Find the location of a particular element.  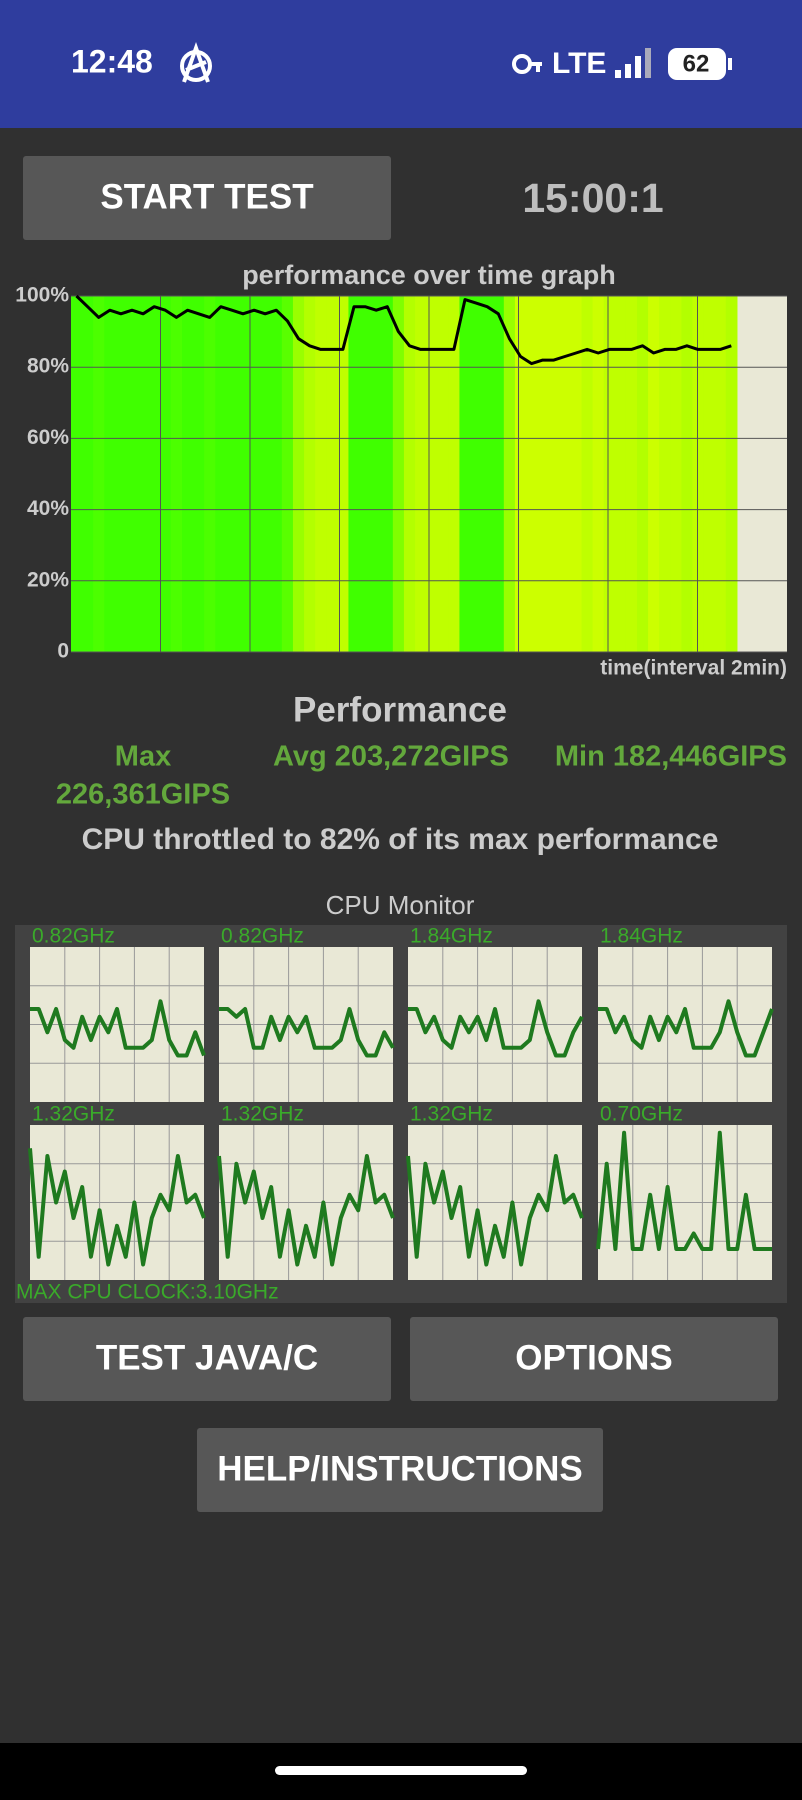

battery-tip is located at coordinates (730, 64).